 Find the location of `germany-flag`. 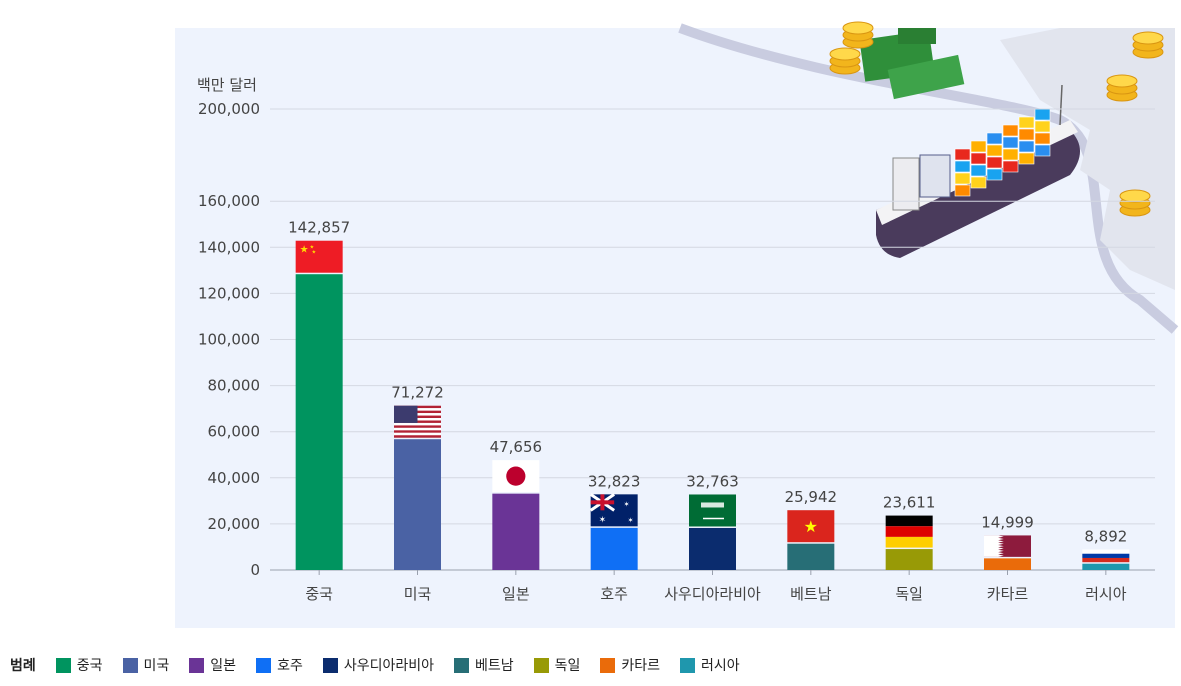

germany-flag is located at coordinates (909, 531).